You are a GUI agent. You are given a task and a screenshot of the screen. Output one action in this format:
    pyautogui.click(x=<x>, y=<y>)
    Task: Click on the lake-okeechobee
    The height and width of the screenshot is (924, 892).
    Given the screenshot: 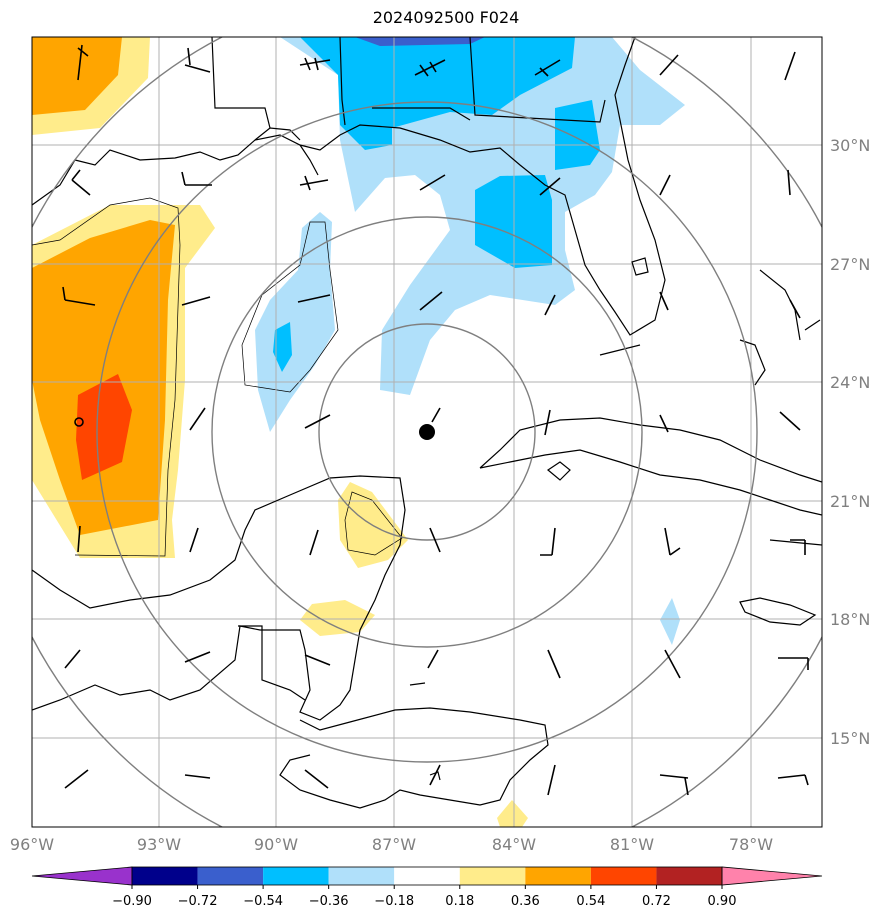 What is the action you would take?
    pyautogui.click(x=640, y=266)
    